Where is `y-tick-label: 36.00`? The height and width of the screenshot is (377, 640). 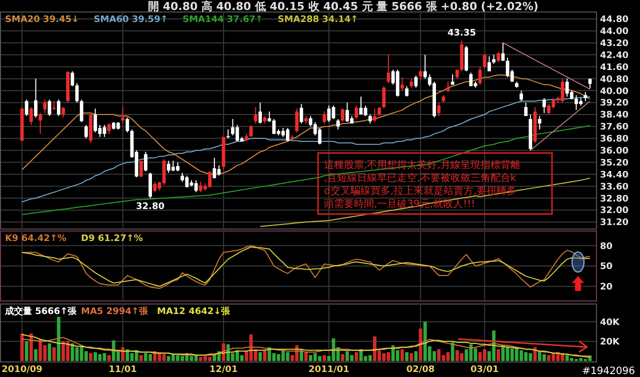 y-tick-label: 36.00 is located at coordinates (614, 151).